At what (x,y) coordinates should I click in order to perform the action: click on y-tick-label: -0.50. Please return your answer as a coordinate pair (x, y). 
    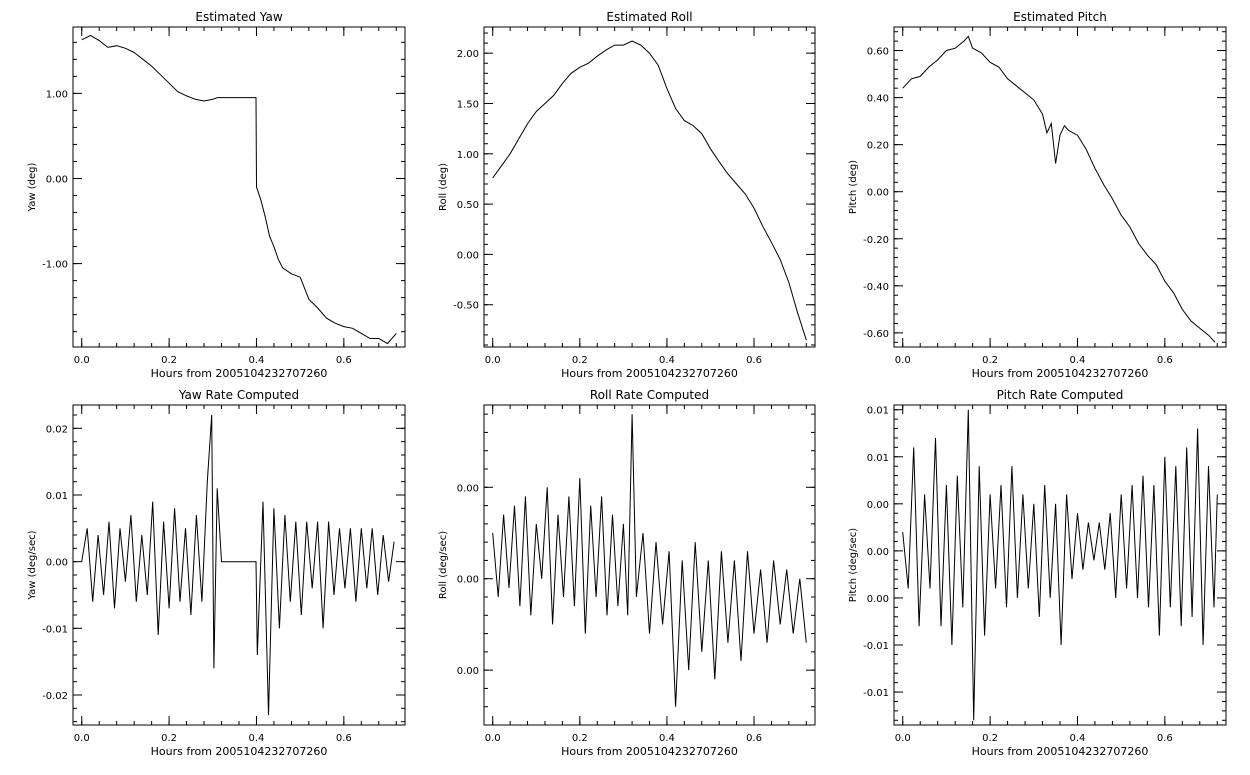
    Looking at the image, I should click on (466, 306).